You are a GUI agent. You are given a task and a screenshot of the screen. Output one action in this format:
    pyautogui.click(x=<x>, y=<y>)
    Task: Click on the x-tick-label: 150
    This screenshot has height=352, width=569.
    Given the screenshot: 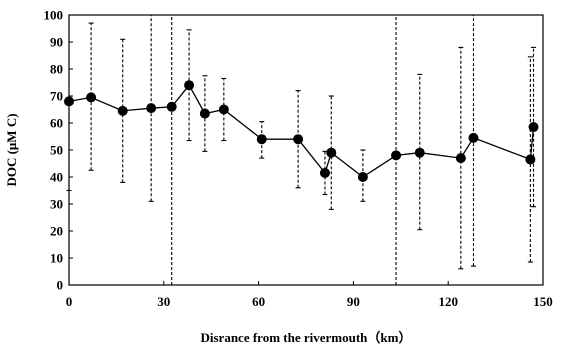 What is the action you would take?
    pyautogui.click(x=543, y=301)
    